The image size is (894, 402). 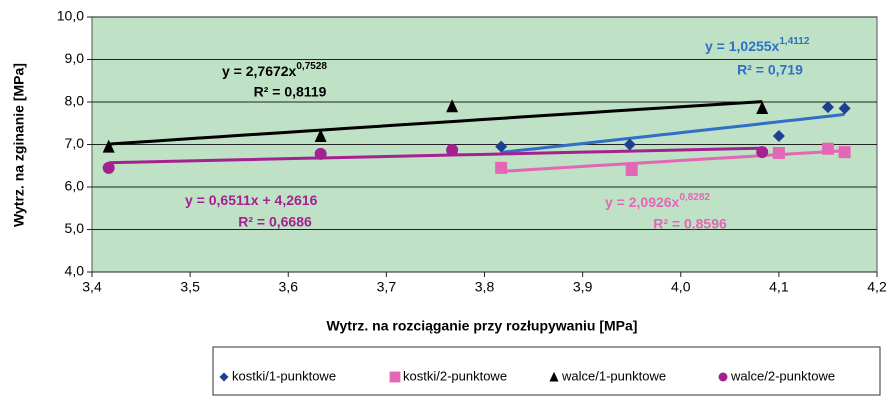 What do you see at coordinates (681, 287) in the screenshot?
I see `x-tick-label: 4,0` at bounding box center [681, 287].